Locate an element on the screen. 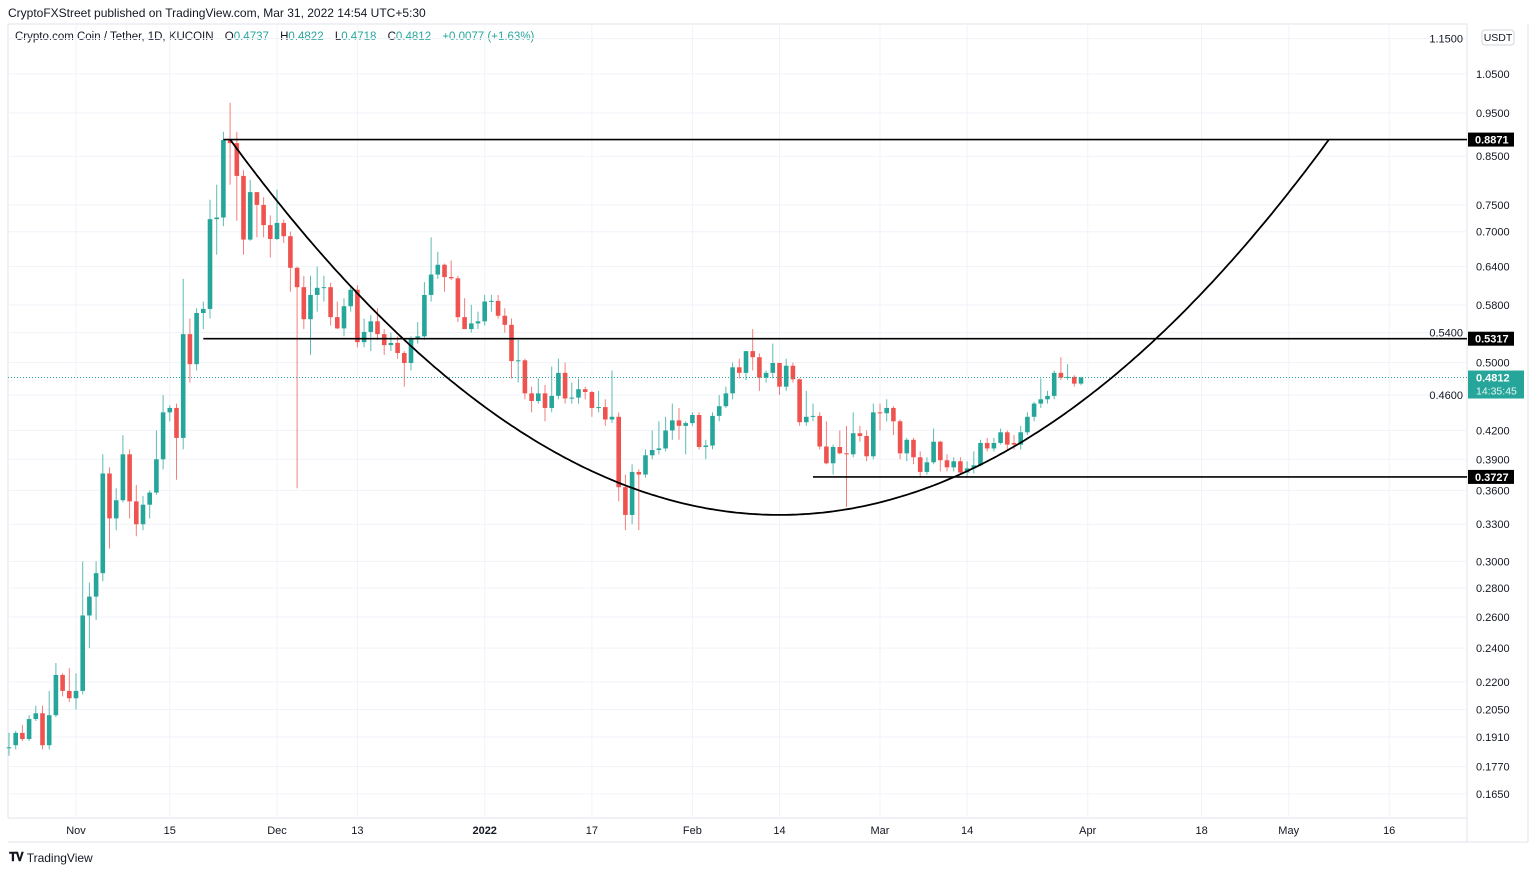 The height and width of the screenshot is (873, 1536). y-tick-label: 0.2400 is located at coordinates (1493, 649).